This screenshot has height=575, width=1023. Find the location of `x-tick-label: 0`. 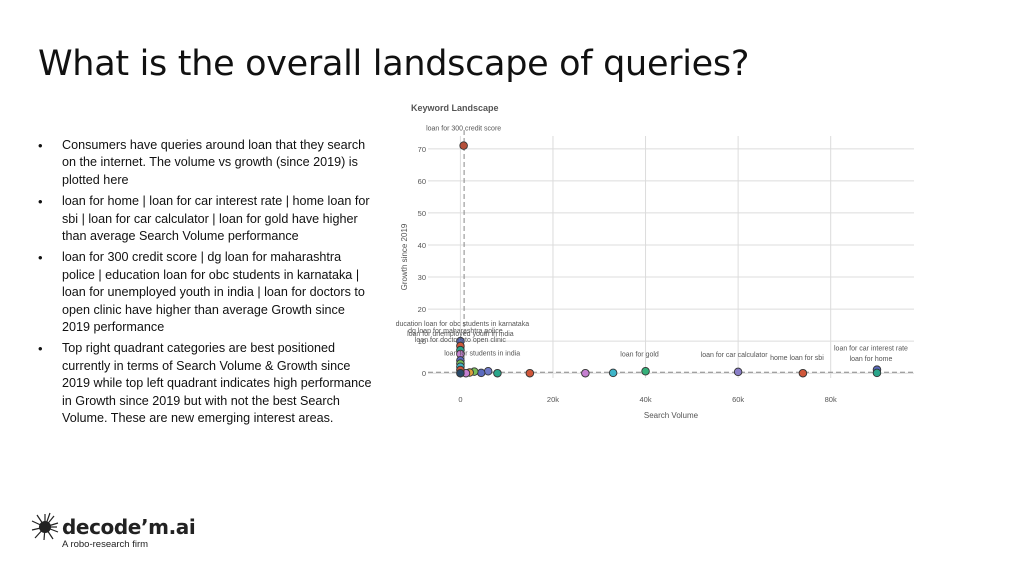

x-tick-label: 0 is located at coordinates (460, 399).